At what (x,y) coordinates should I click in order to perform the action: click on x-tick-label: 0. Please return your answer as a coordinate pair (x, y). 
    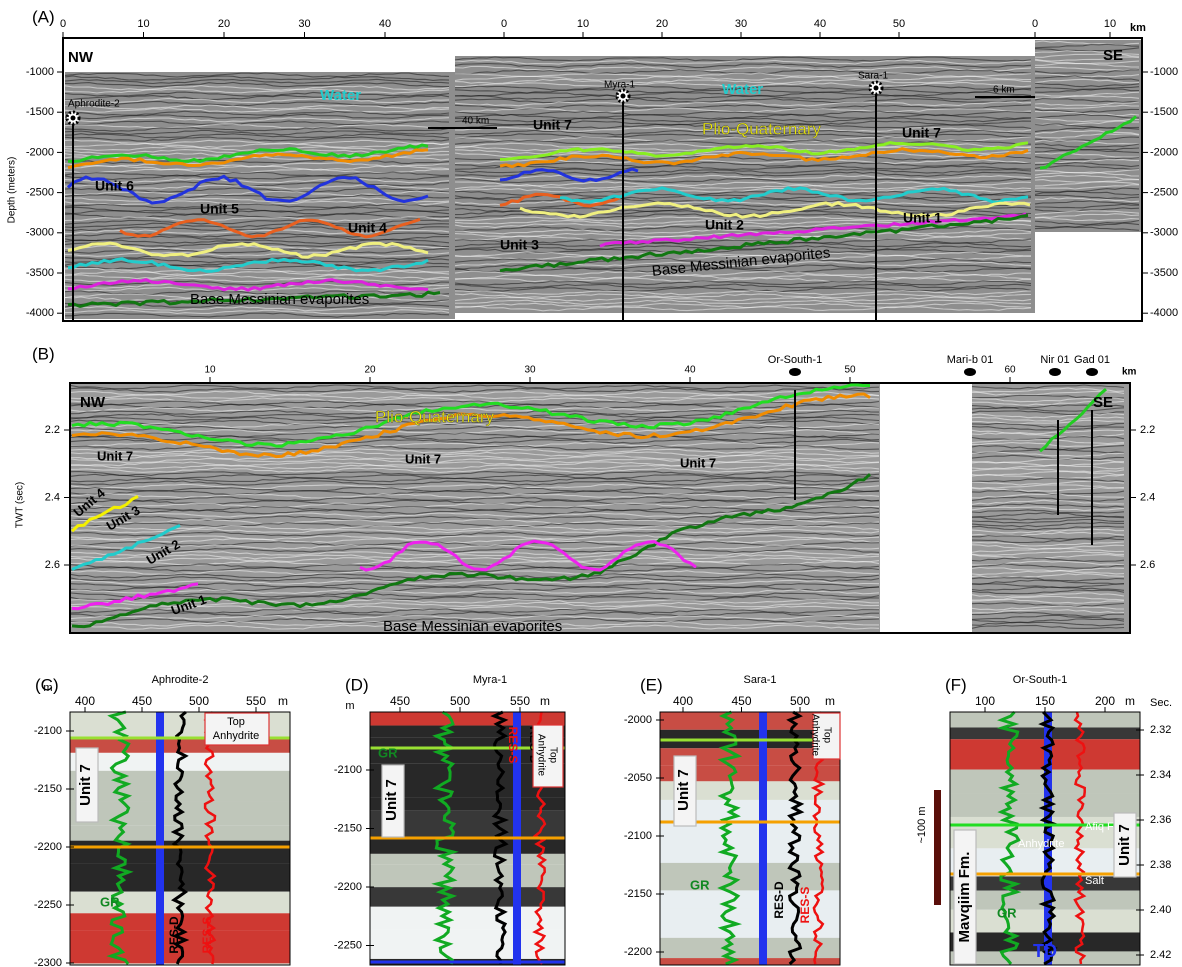
    Looking at the image, I should click on (1035, 24).